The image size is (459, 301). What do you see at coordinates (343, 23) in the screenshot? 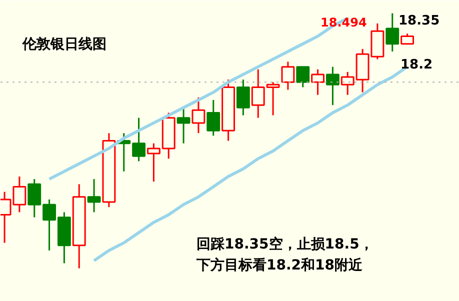
I see `annotation: 18.494` at bounding box center [343, 23].